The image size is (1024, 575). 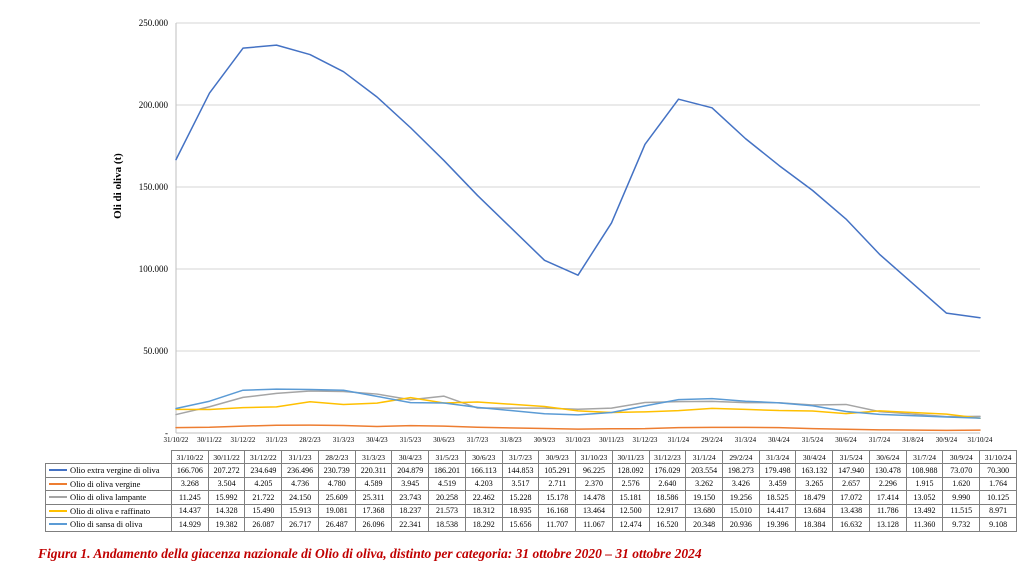 What do you see at coordinates (846, 440) in the screenshot?
I see `x-axis-label: 30/6/24` at bounding box center [846, 440].